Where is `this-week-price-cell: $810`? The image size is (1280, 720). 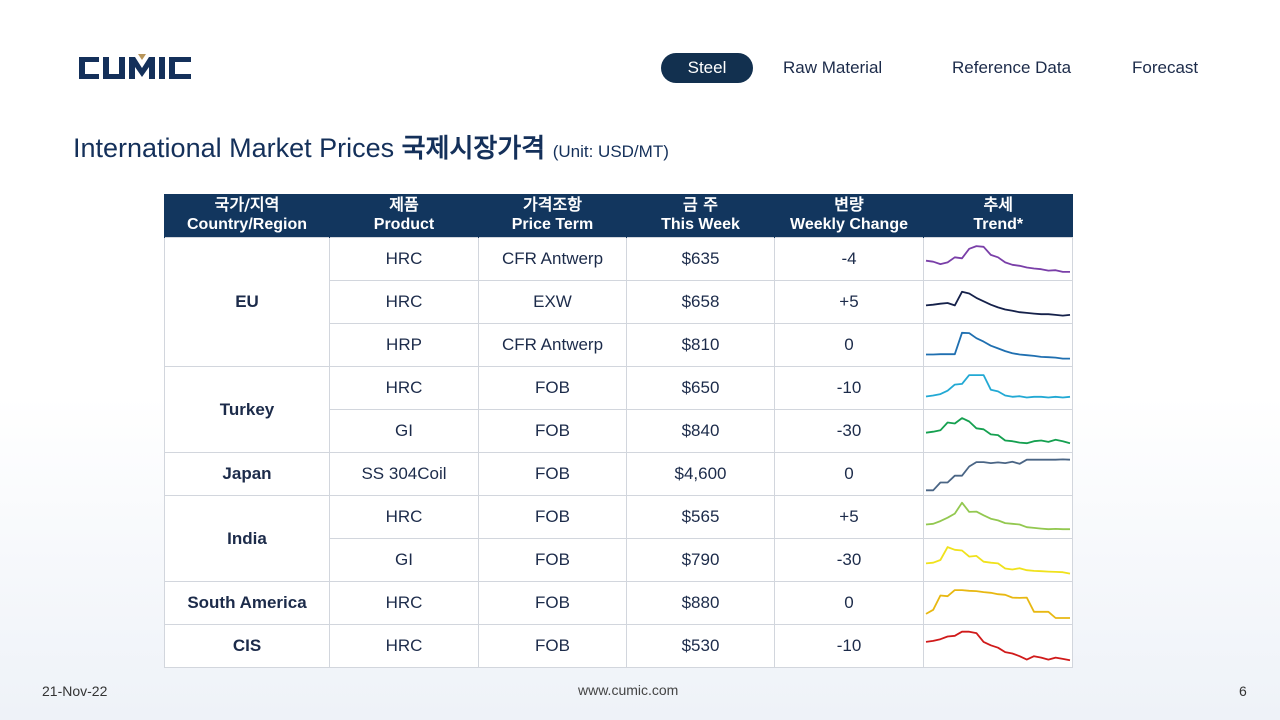 this-week-price-cell: $810 is located at coordinates (700, 345).